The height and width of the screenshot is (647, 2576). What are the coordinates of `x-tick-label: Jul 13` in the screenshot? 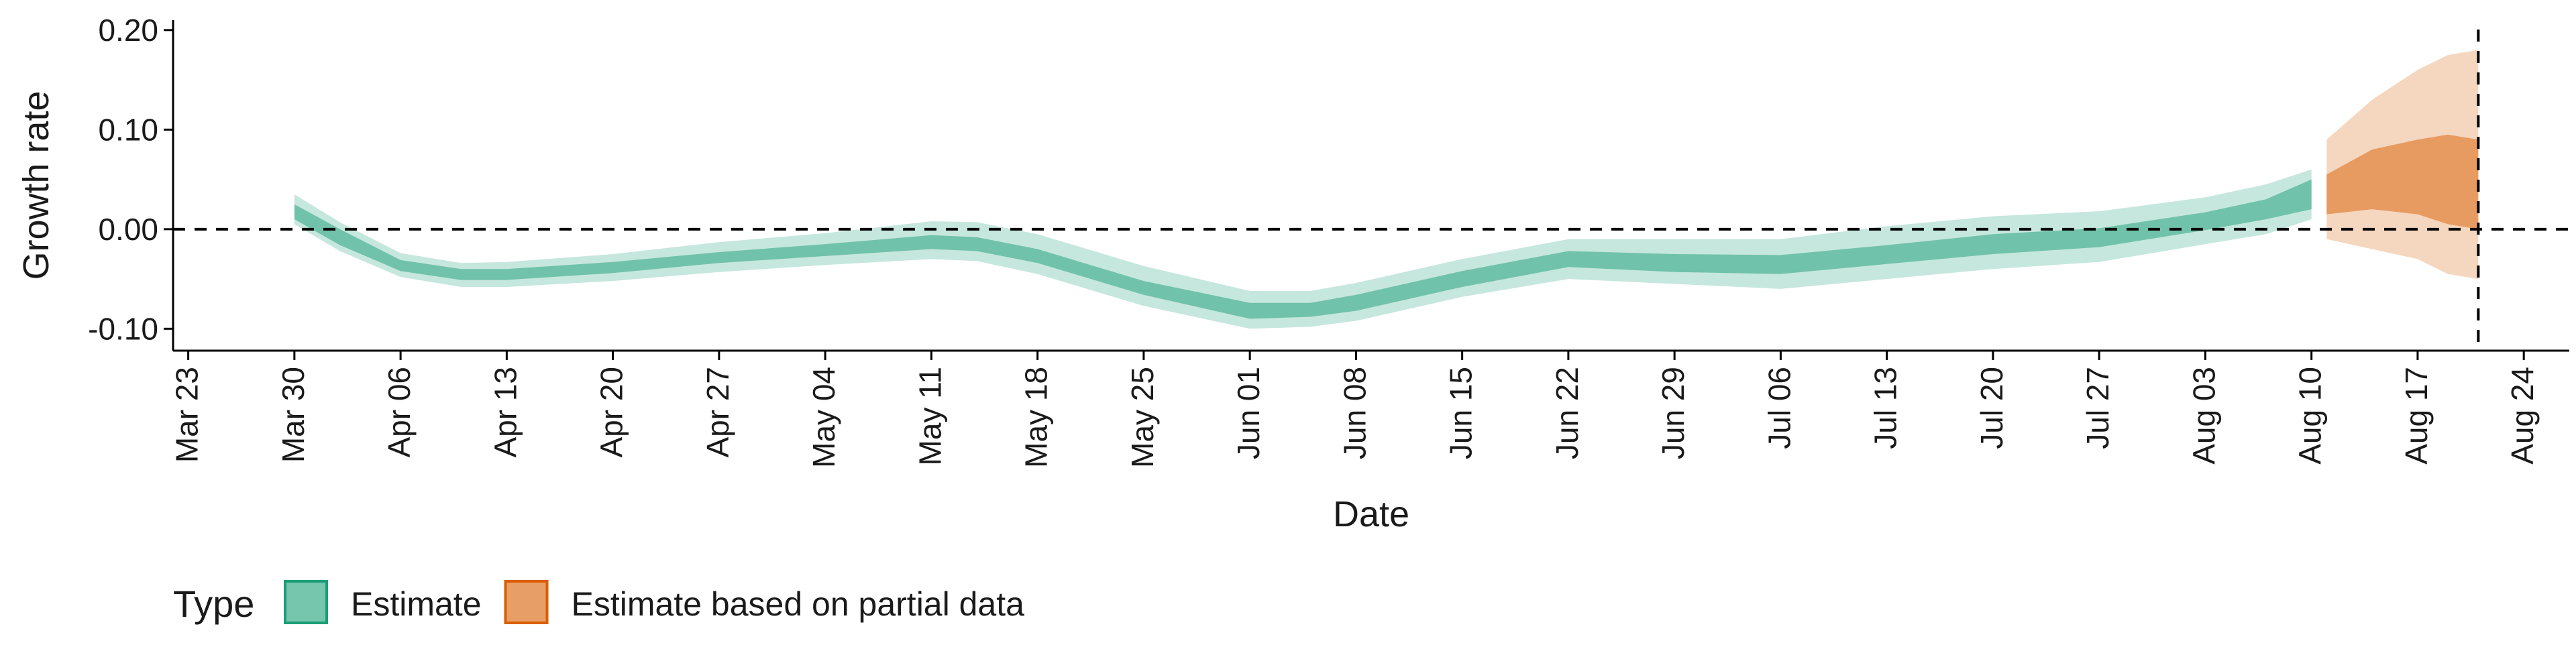 It's located at (1885, 408).